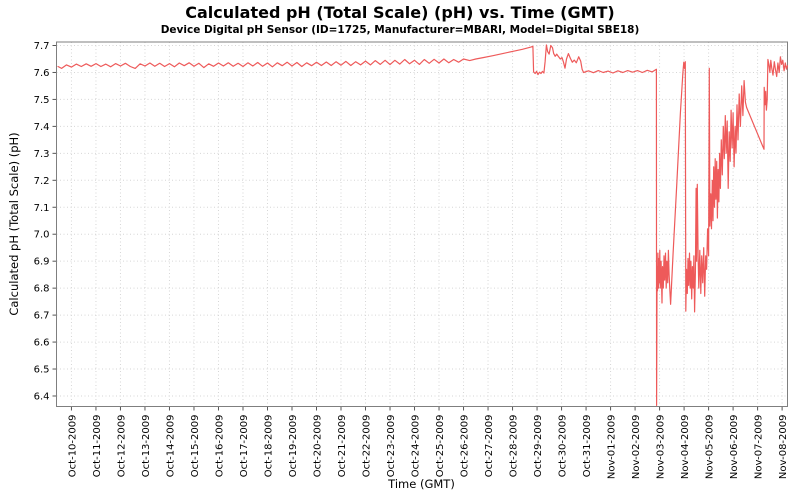  I want to click on x-tick-label: Oct-27-2009, so click(489, 446).